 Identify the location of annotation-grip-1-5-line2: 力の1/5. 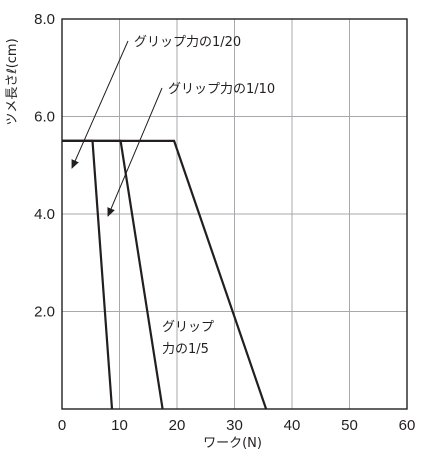
(185, 349).